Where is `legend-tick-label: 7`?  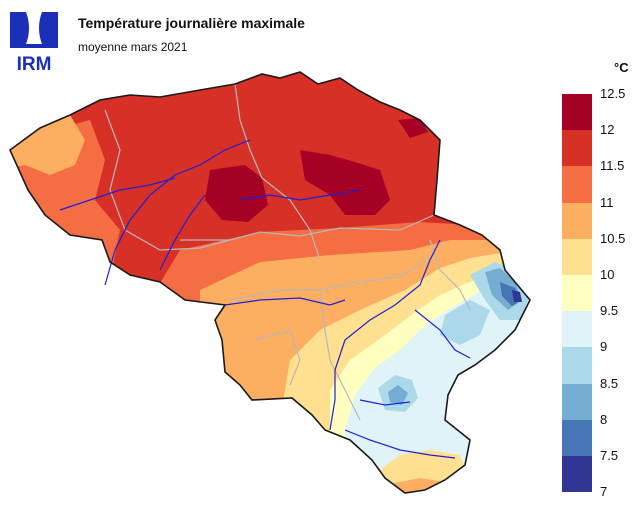 legend-tick-label: 7 is located at coordinates (604, 492).